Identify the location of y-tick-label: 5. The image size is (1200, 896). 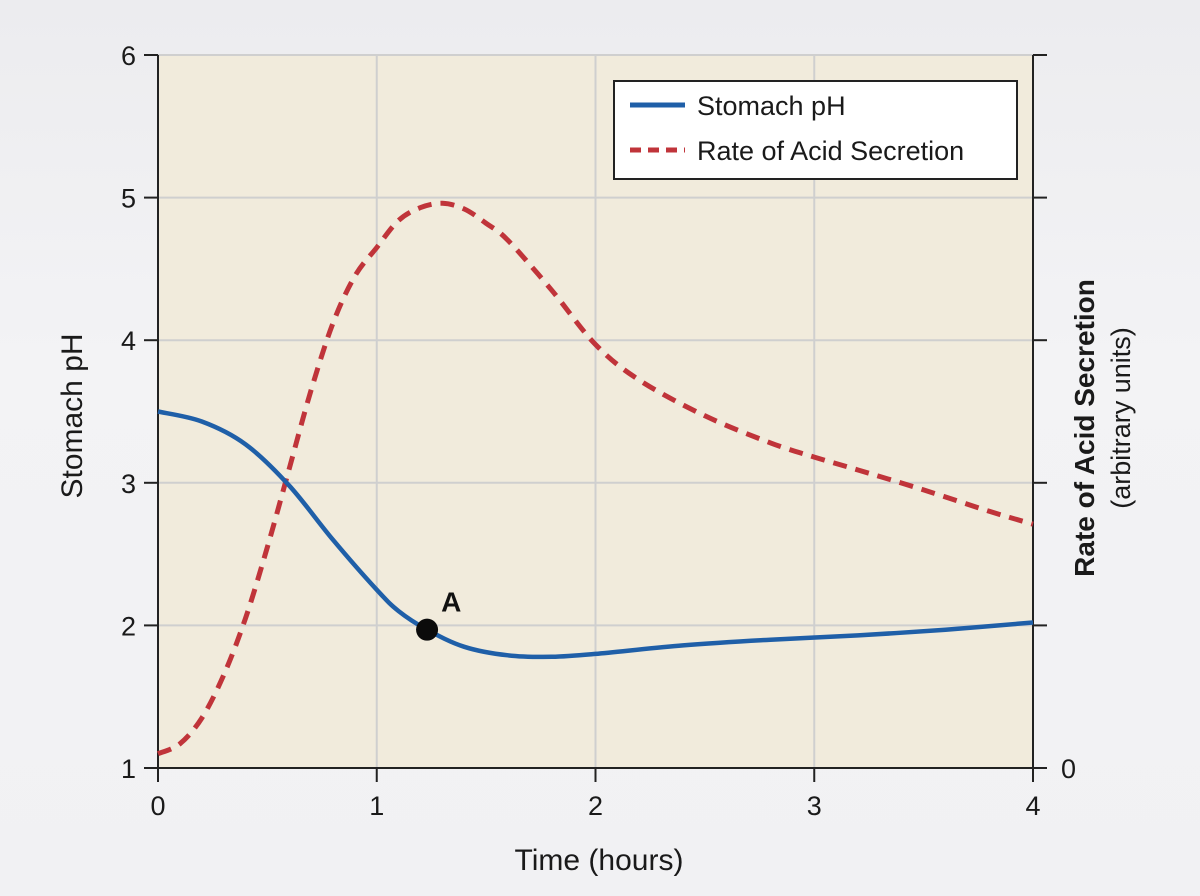
(128, 199).